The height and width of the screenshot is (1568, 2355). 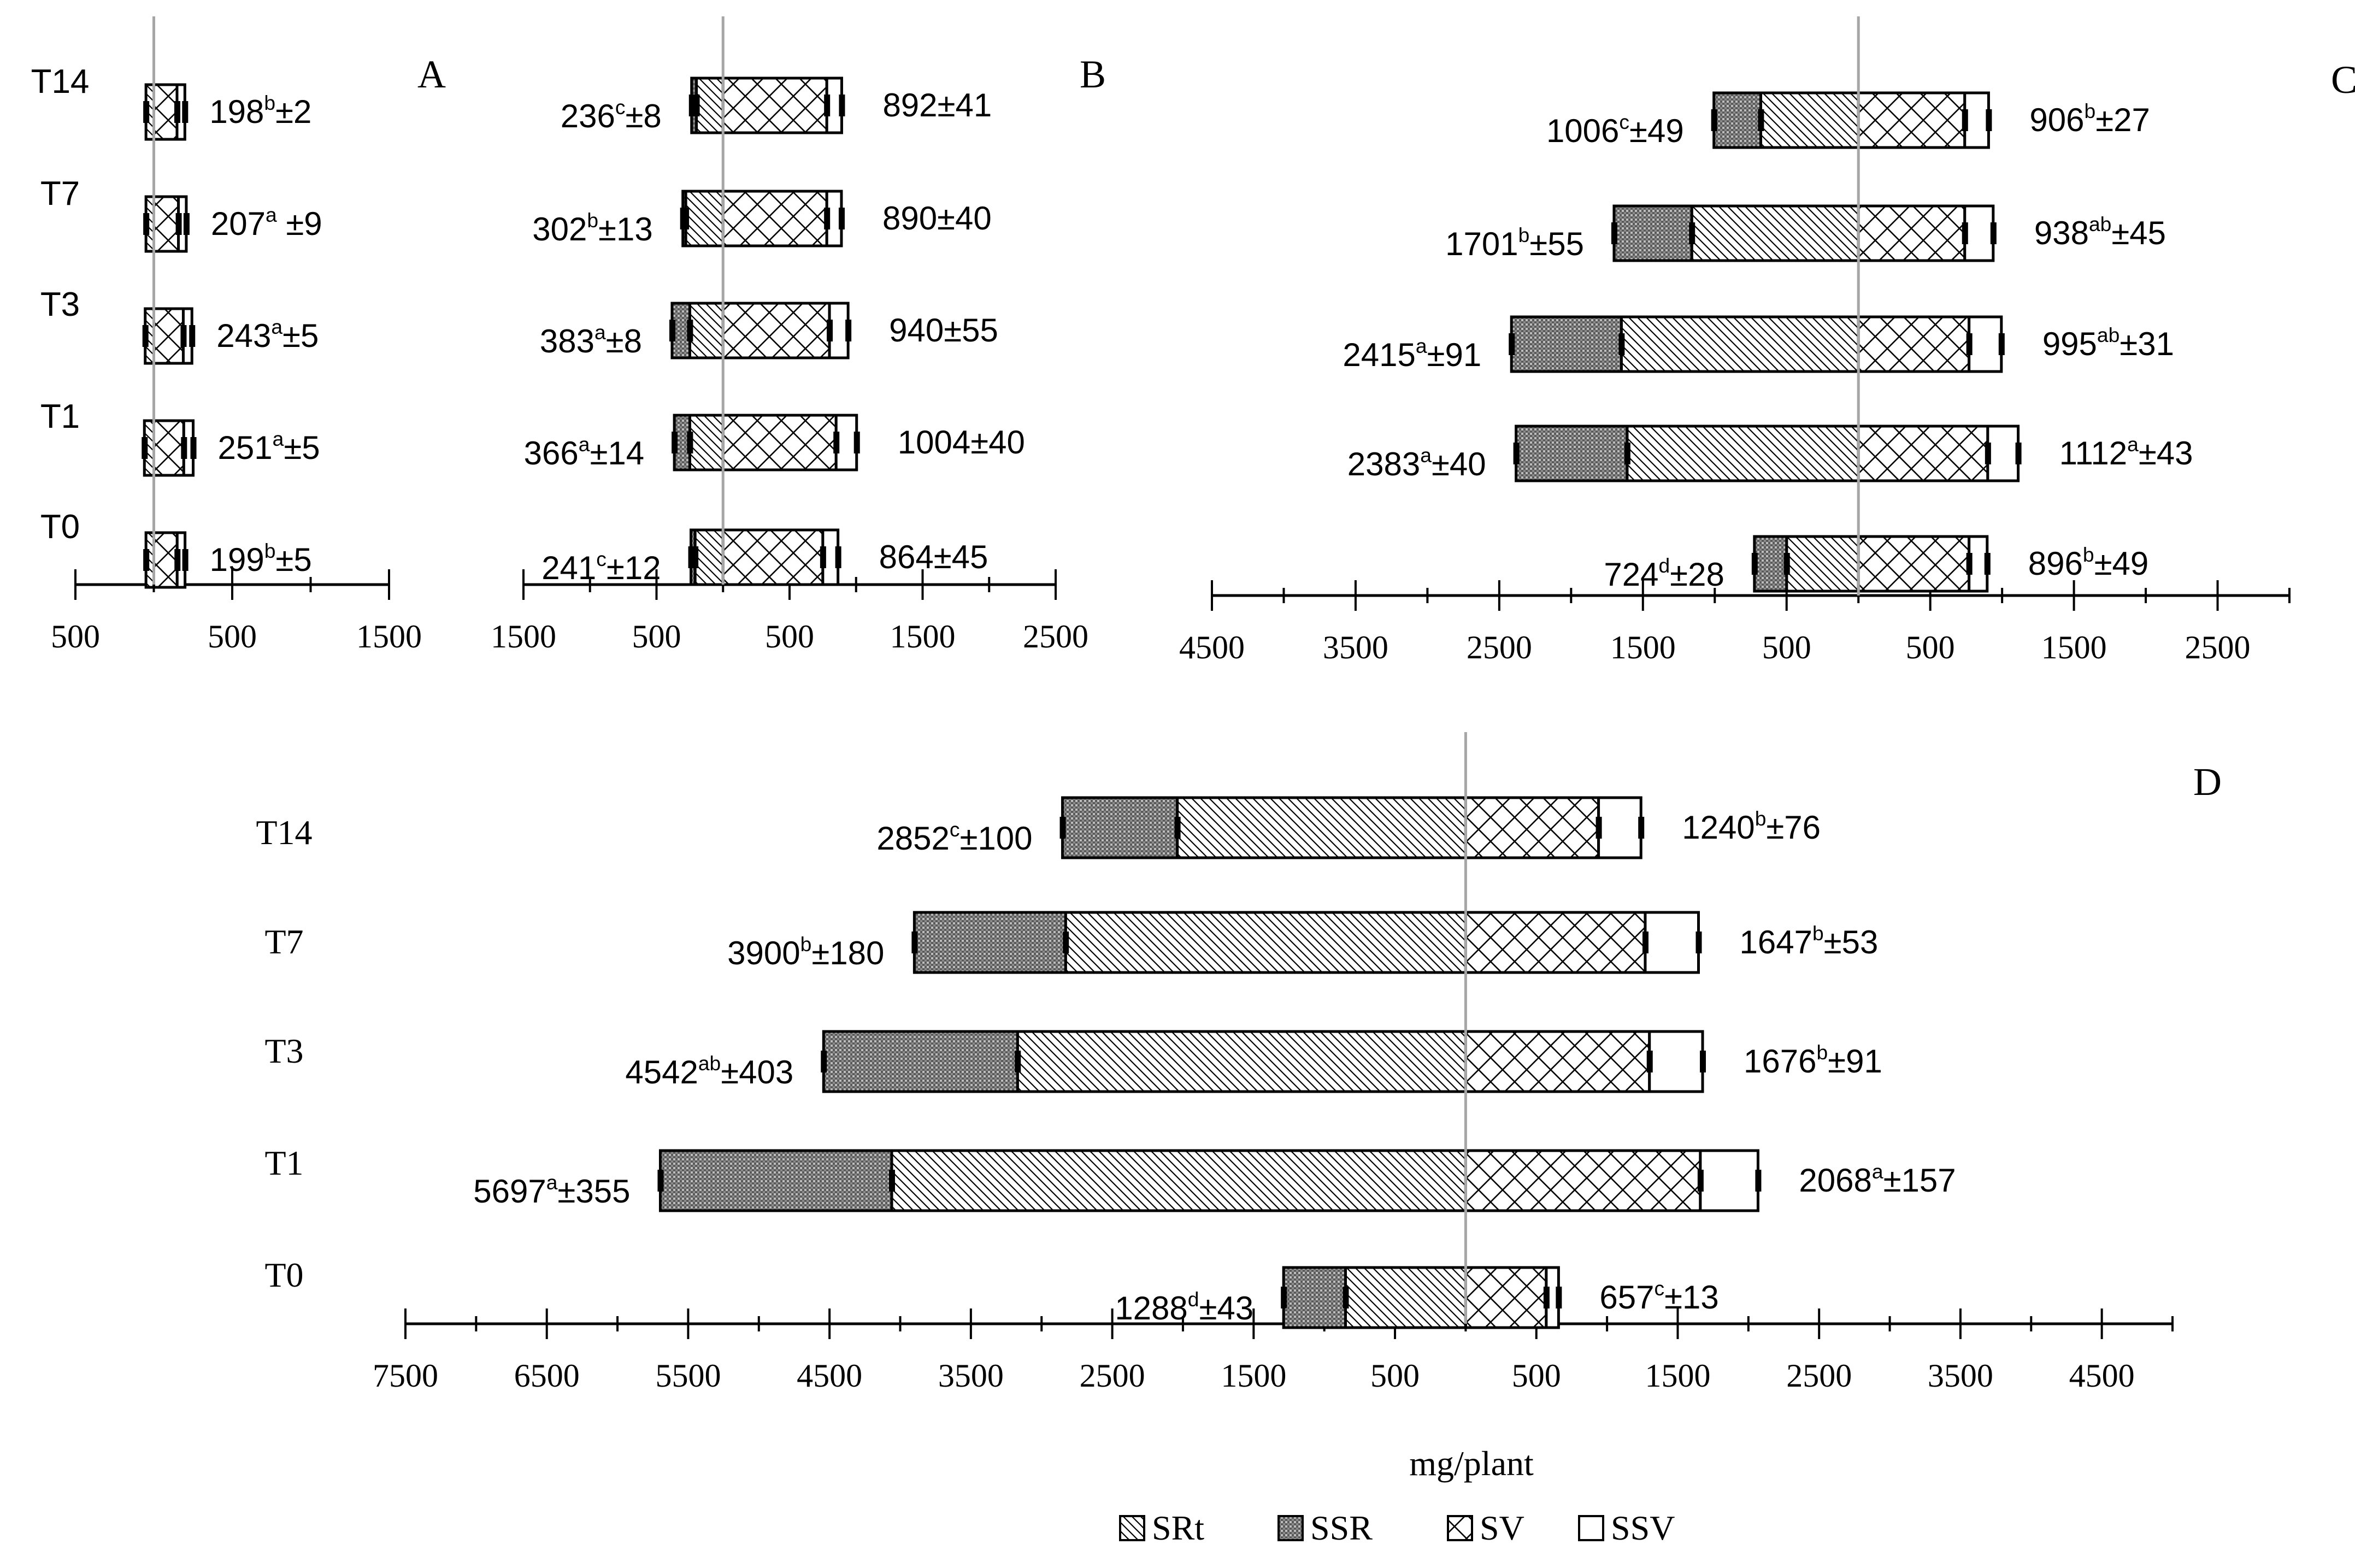 What do you see at coordinates (547, 1376) in the screenshot?
I see `x-tick-label: 6500` at bounding box center [547, 1376].